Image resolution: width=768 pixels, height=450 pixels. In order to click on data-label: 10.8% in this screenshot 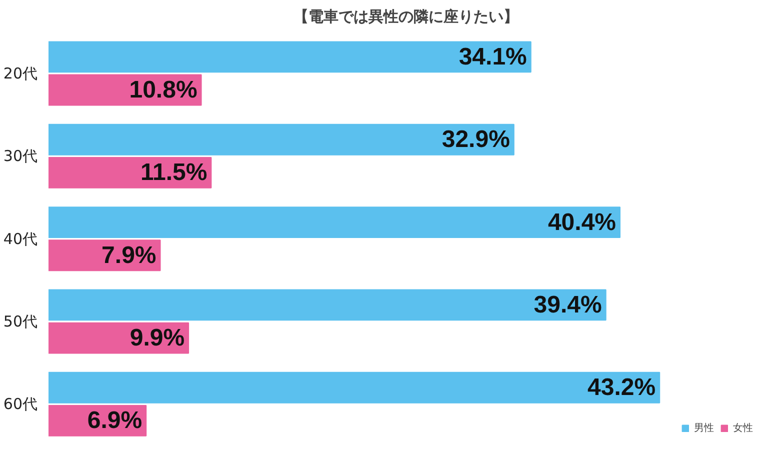, I will do `click(163, 90)`.